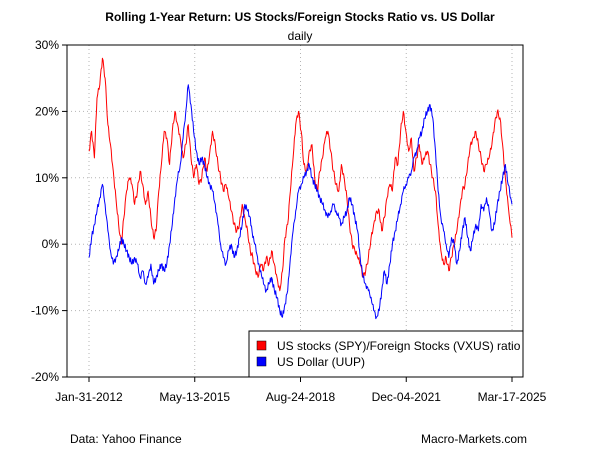 This screenshot has height=450, width=600. Describe the element at coordinates (49, 211) in the screenshot. I see `y-axis: -20% -10% 0% 10% 20% 30%` at that location.